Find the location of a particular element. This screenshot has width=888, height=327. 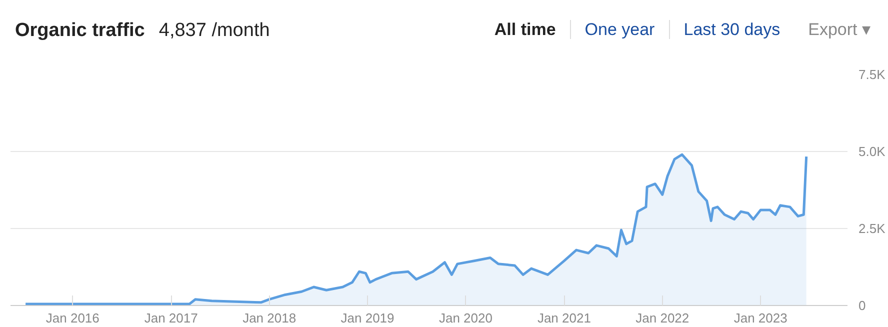

chart-title: Organic traffic is located at coordinates (80, 30).